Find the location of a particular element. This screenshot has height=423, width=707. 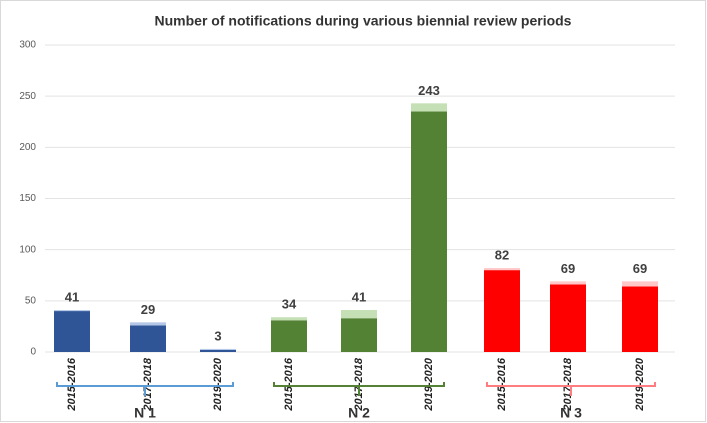

data-label: 243 is located at coordinates (429, 90).